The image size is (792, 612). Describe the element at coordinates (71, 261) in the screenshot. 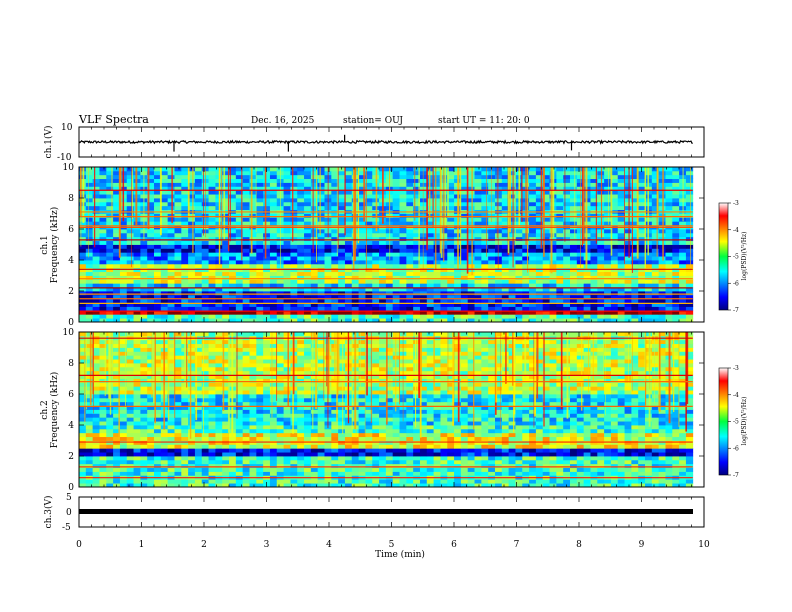

I see `frequency-tick-label: 4` at that location.